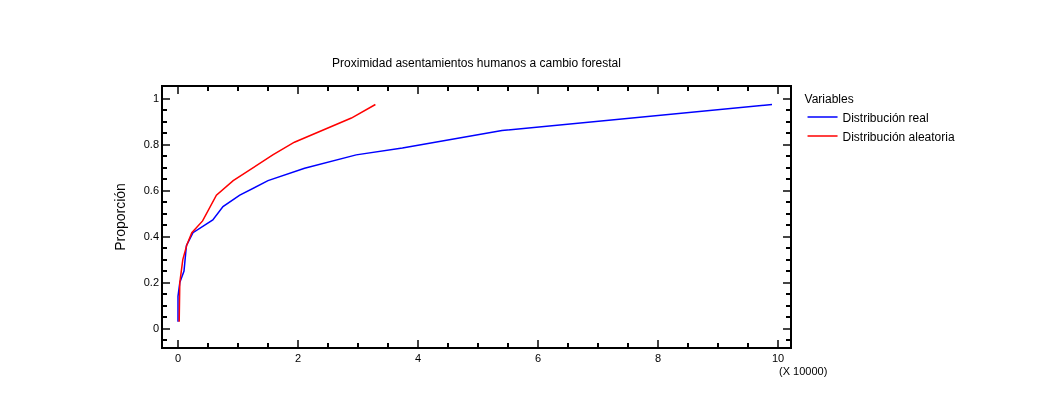 The height and width of the screenshot is (417, 1062). I want to click on text: (X 10000), so click(803, 371).